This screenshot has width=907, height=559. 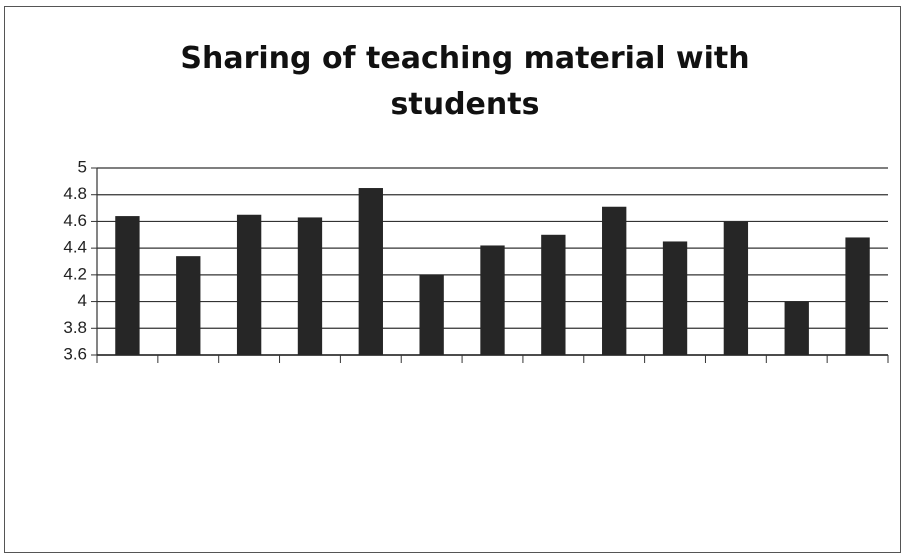 I want to click on y-tick-label: 4.8, so click(x=75, y=193).